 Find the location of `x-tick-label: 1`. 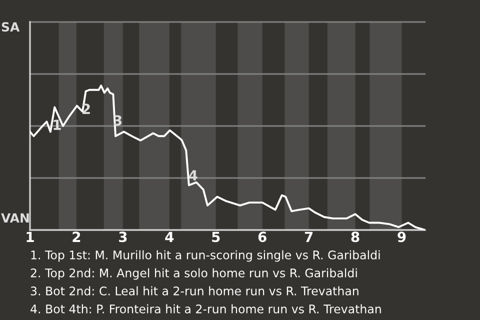

x-tick-label: 1 is located at coordinates (30, 237).